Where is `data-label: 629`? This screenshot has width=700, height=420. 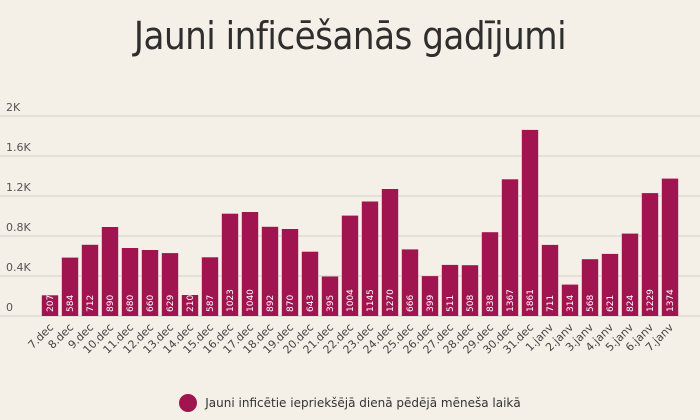
data-label: 629 is located at coordinates (171, 303).